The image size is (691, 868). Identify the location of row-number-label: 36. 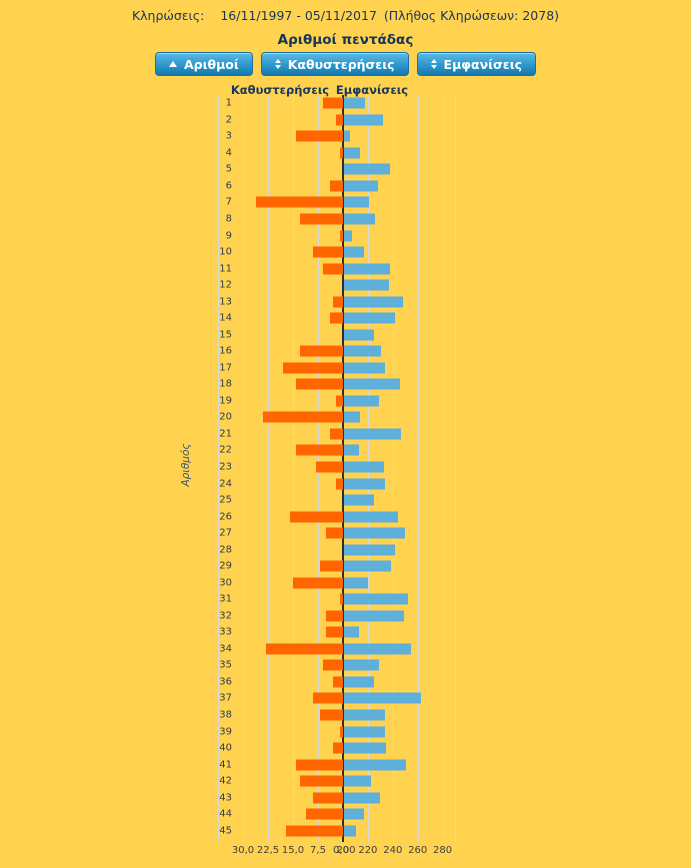
(225, 682).